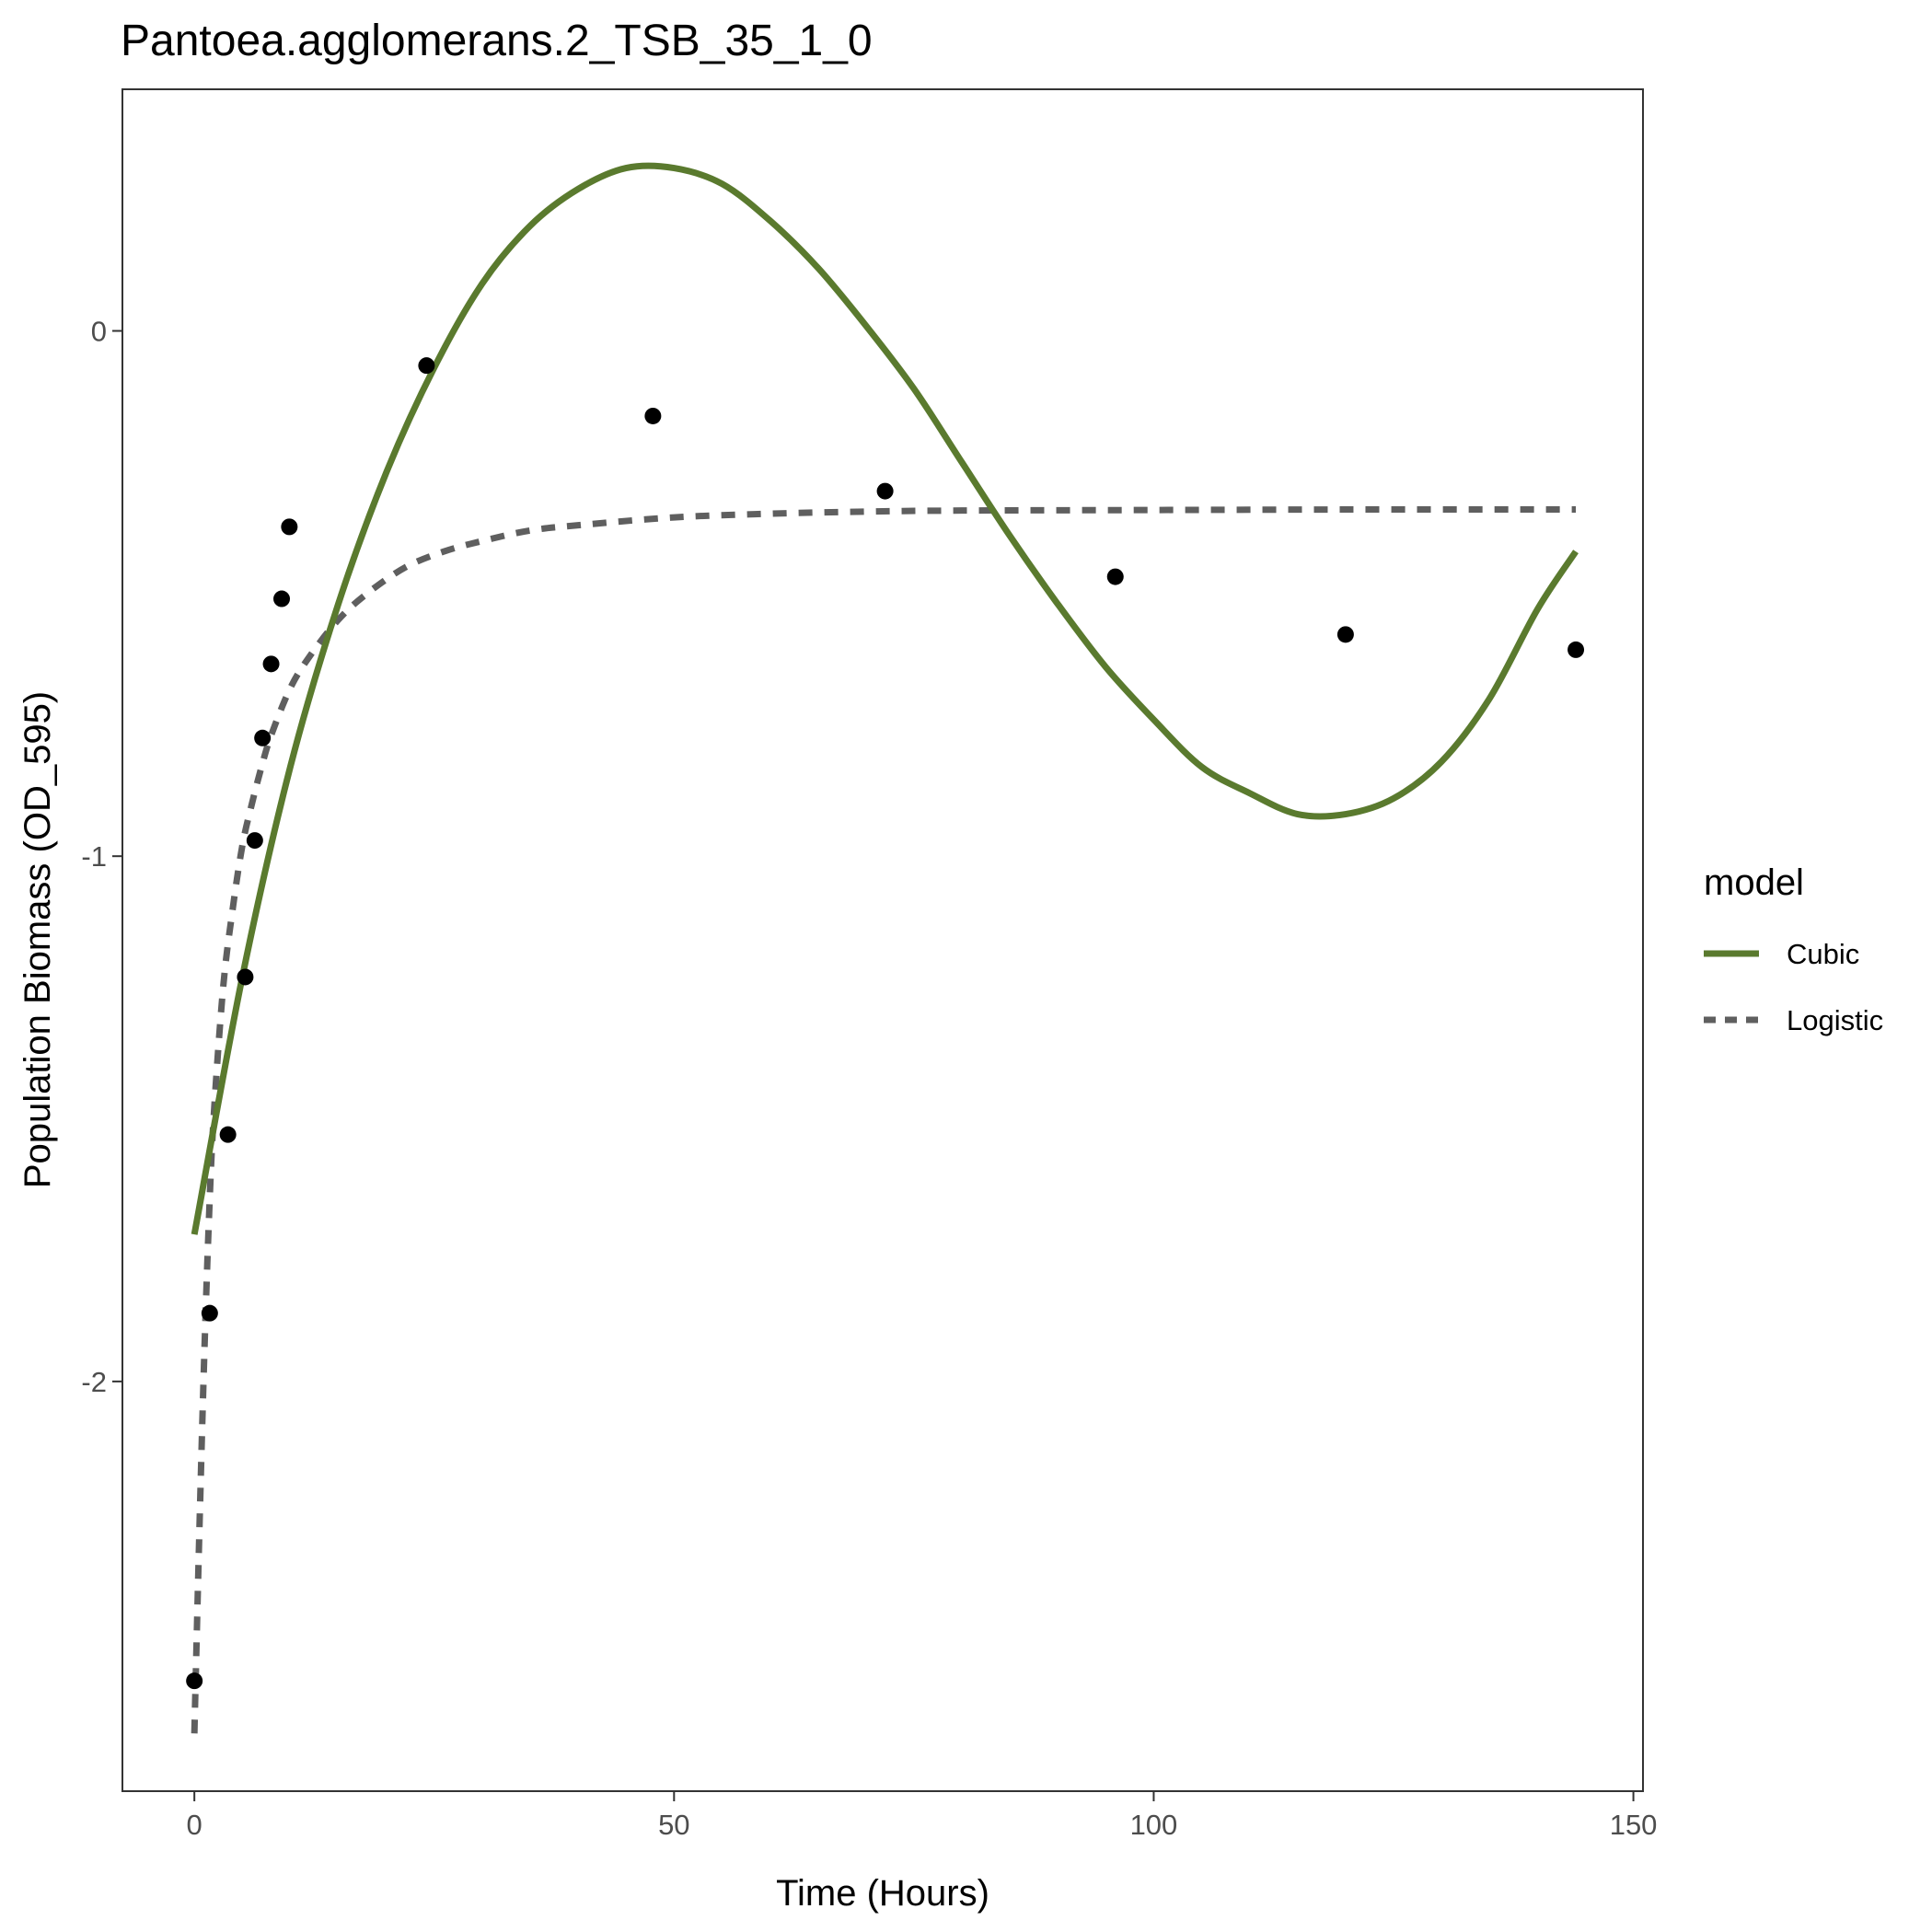 The width and height of the screenshot is (1932, 1932). What do you see at coordinates (1835, 1020) in the screenshot?
I see `legend-label-logistic: Logistic` at bounding box center [1835, 1020].